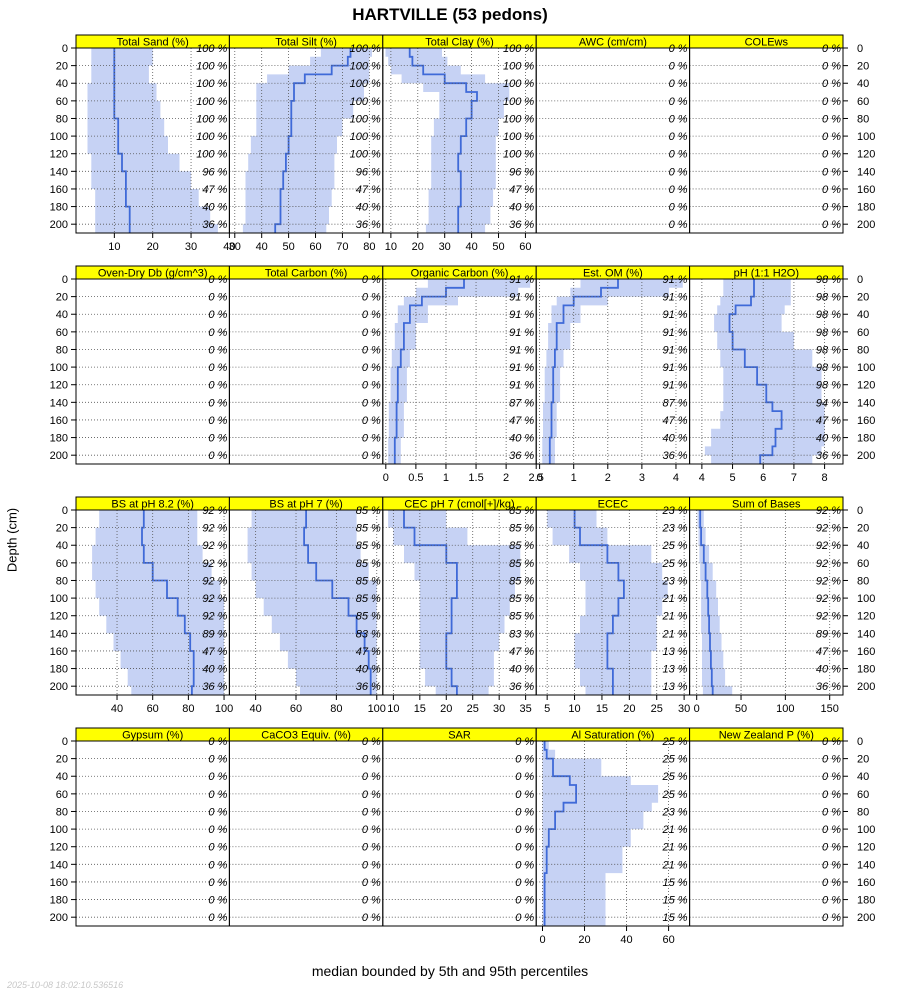 This screenshot has height=1000, width=900. What do you see at coordinates (391, 247) in the screenshot?
I see `x-tick-label: 10` at bounding box center [391, 247].